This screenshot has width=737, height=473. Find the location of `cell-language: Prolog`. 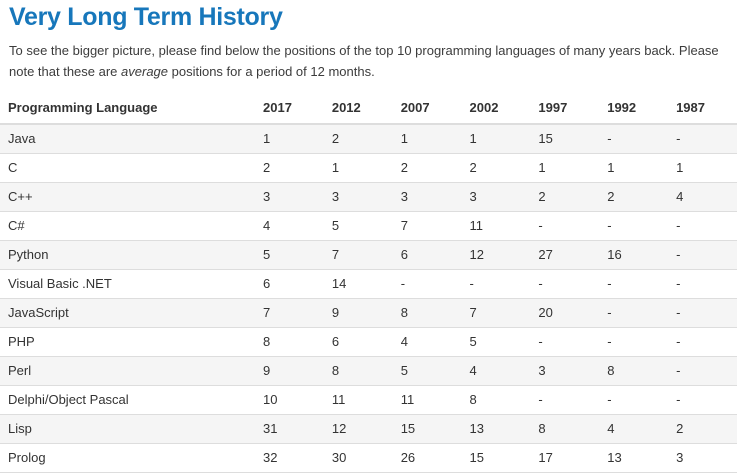

cell-language: Prolog is located at coordinates (127, 457).